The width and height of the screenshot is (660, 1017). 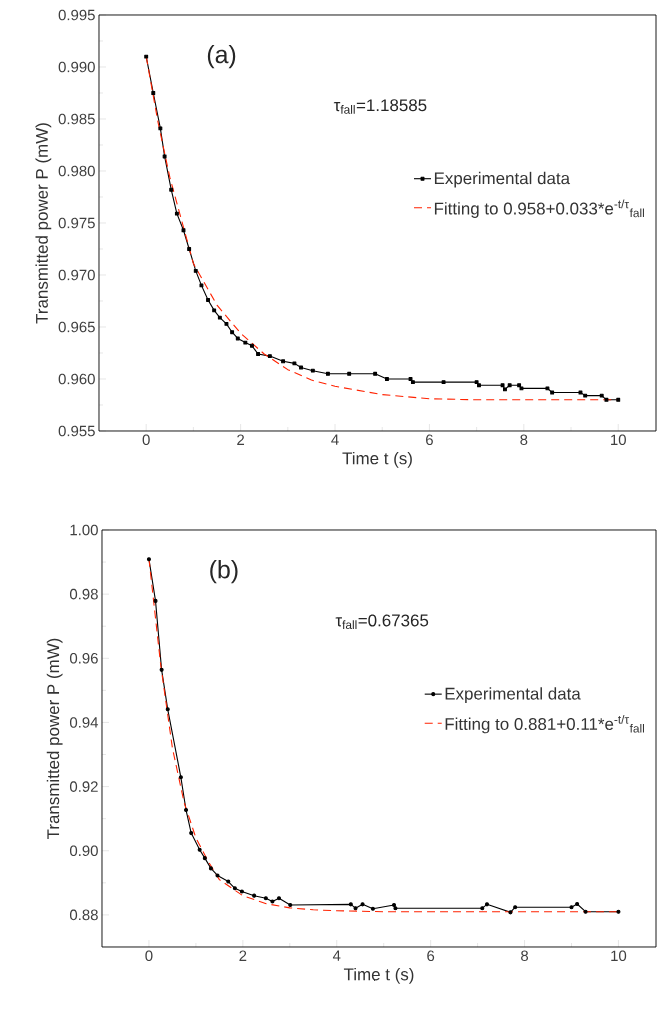 What do you see at coordinates (221, 56) in the screenshot?
I see `annotation: (a)` at bounding box center [221, 56].